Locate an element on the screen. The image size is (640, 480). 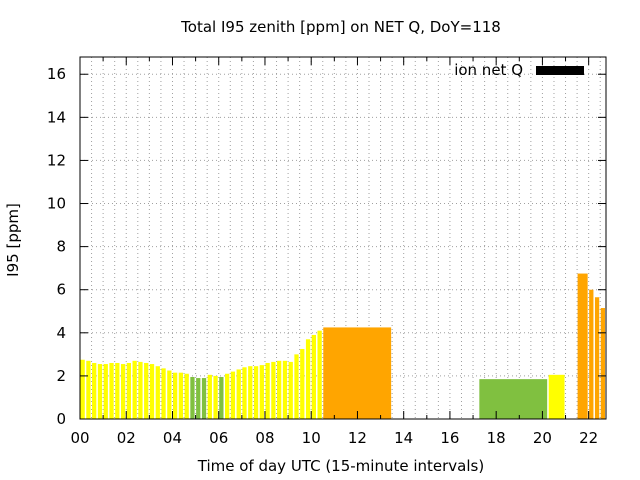
legend: ion net Q is located at coordinates (519, 70).